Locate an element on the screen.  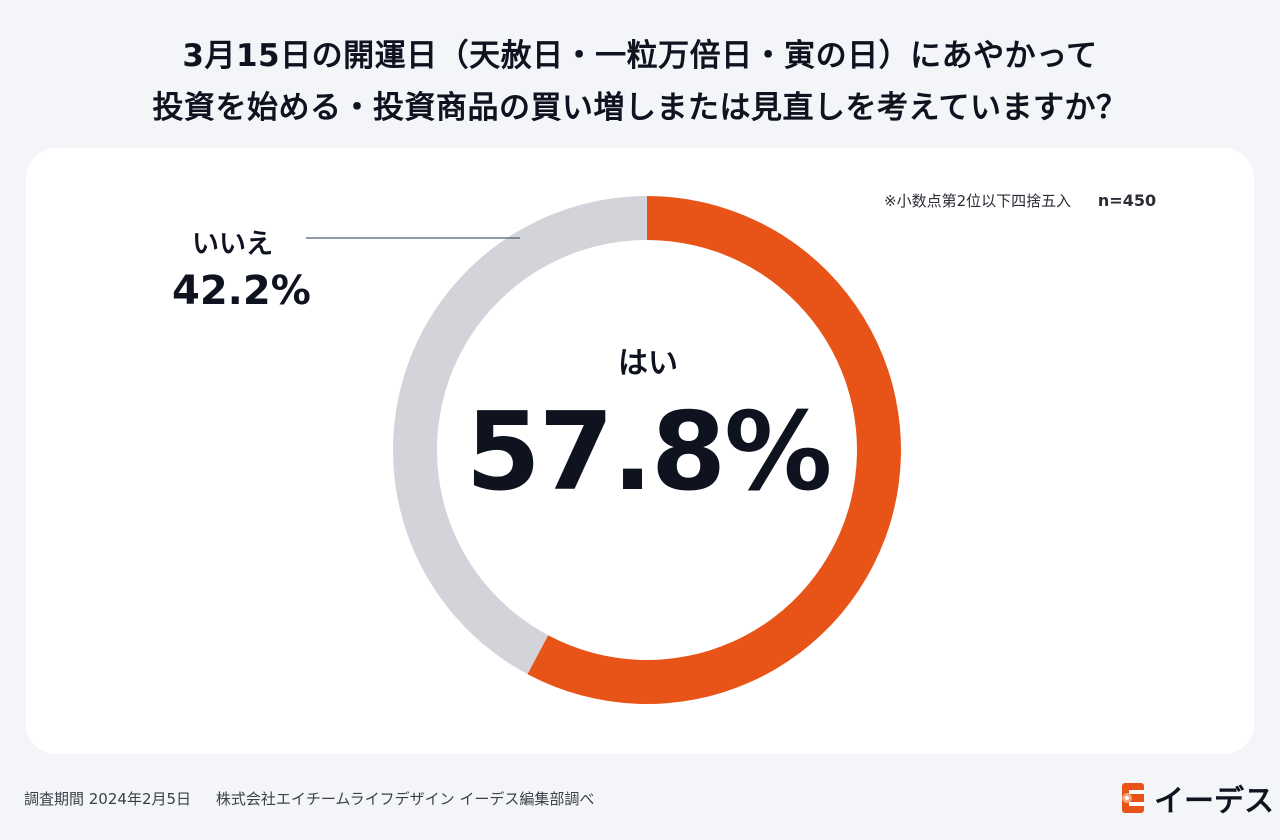
logo-text: イーデス is located at coordinates (1214, 801).